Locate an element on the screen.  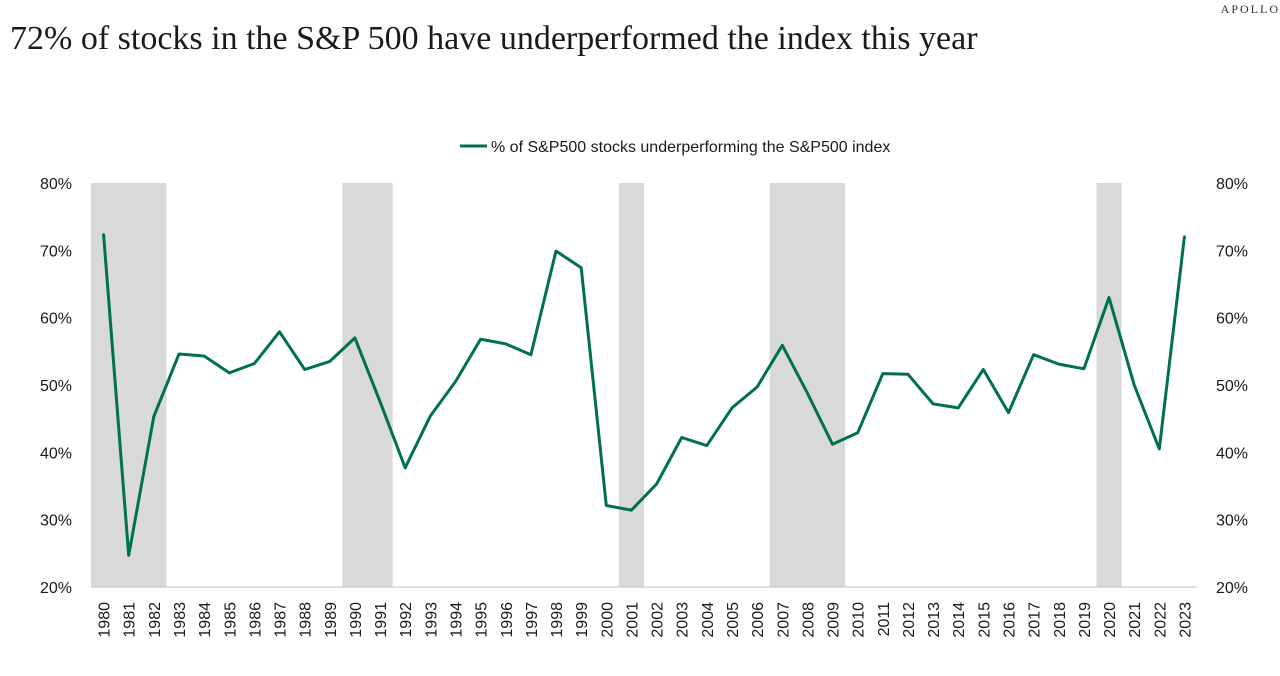
y-tick-label-right: 50% is located at coordinates (1232, 386).